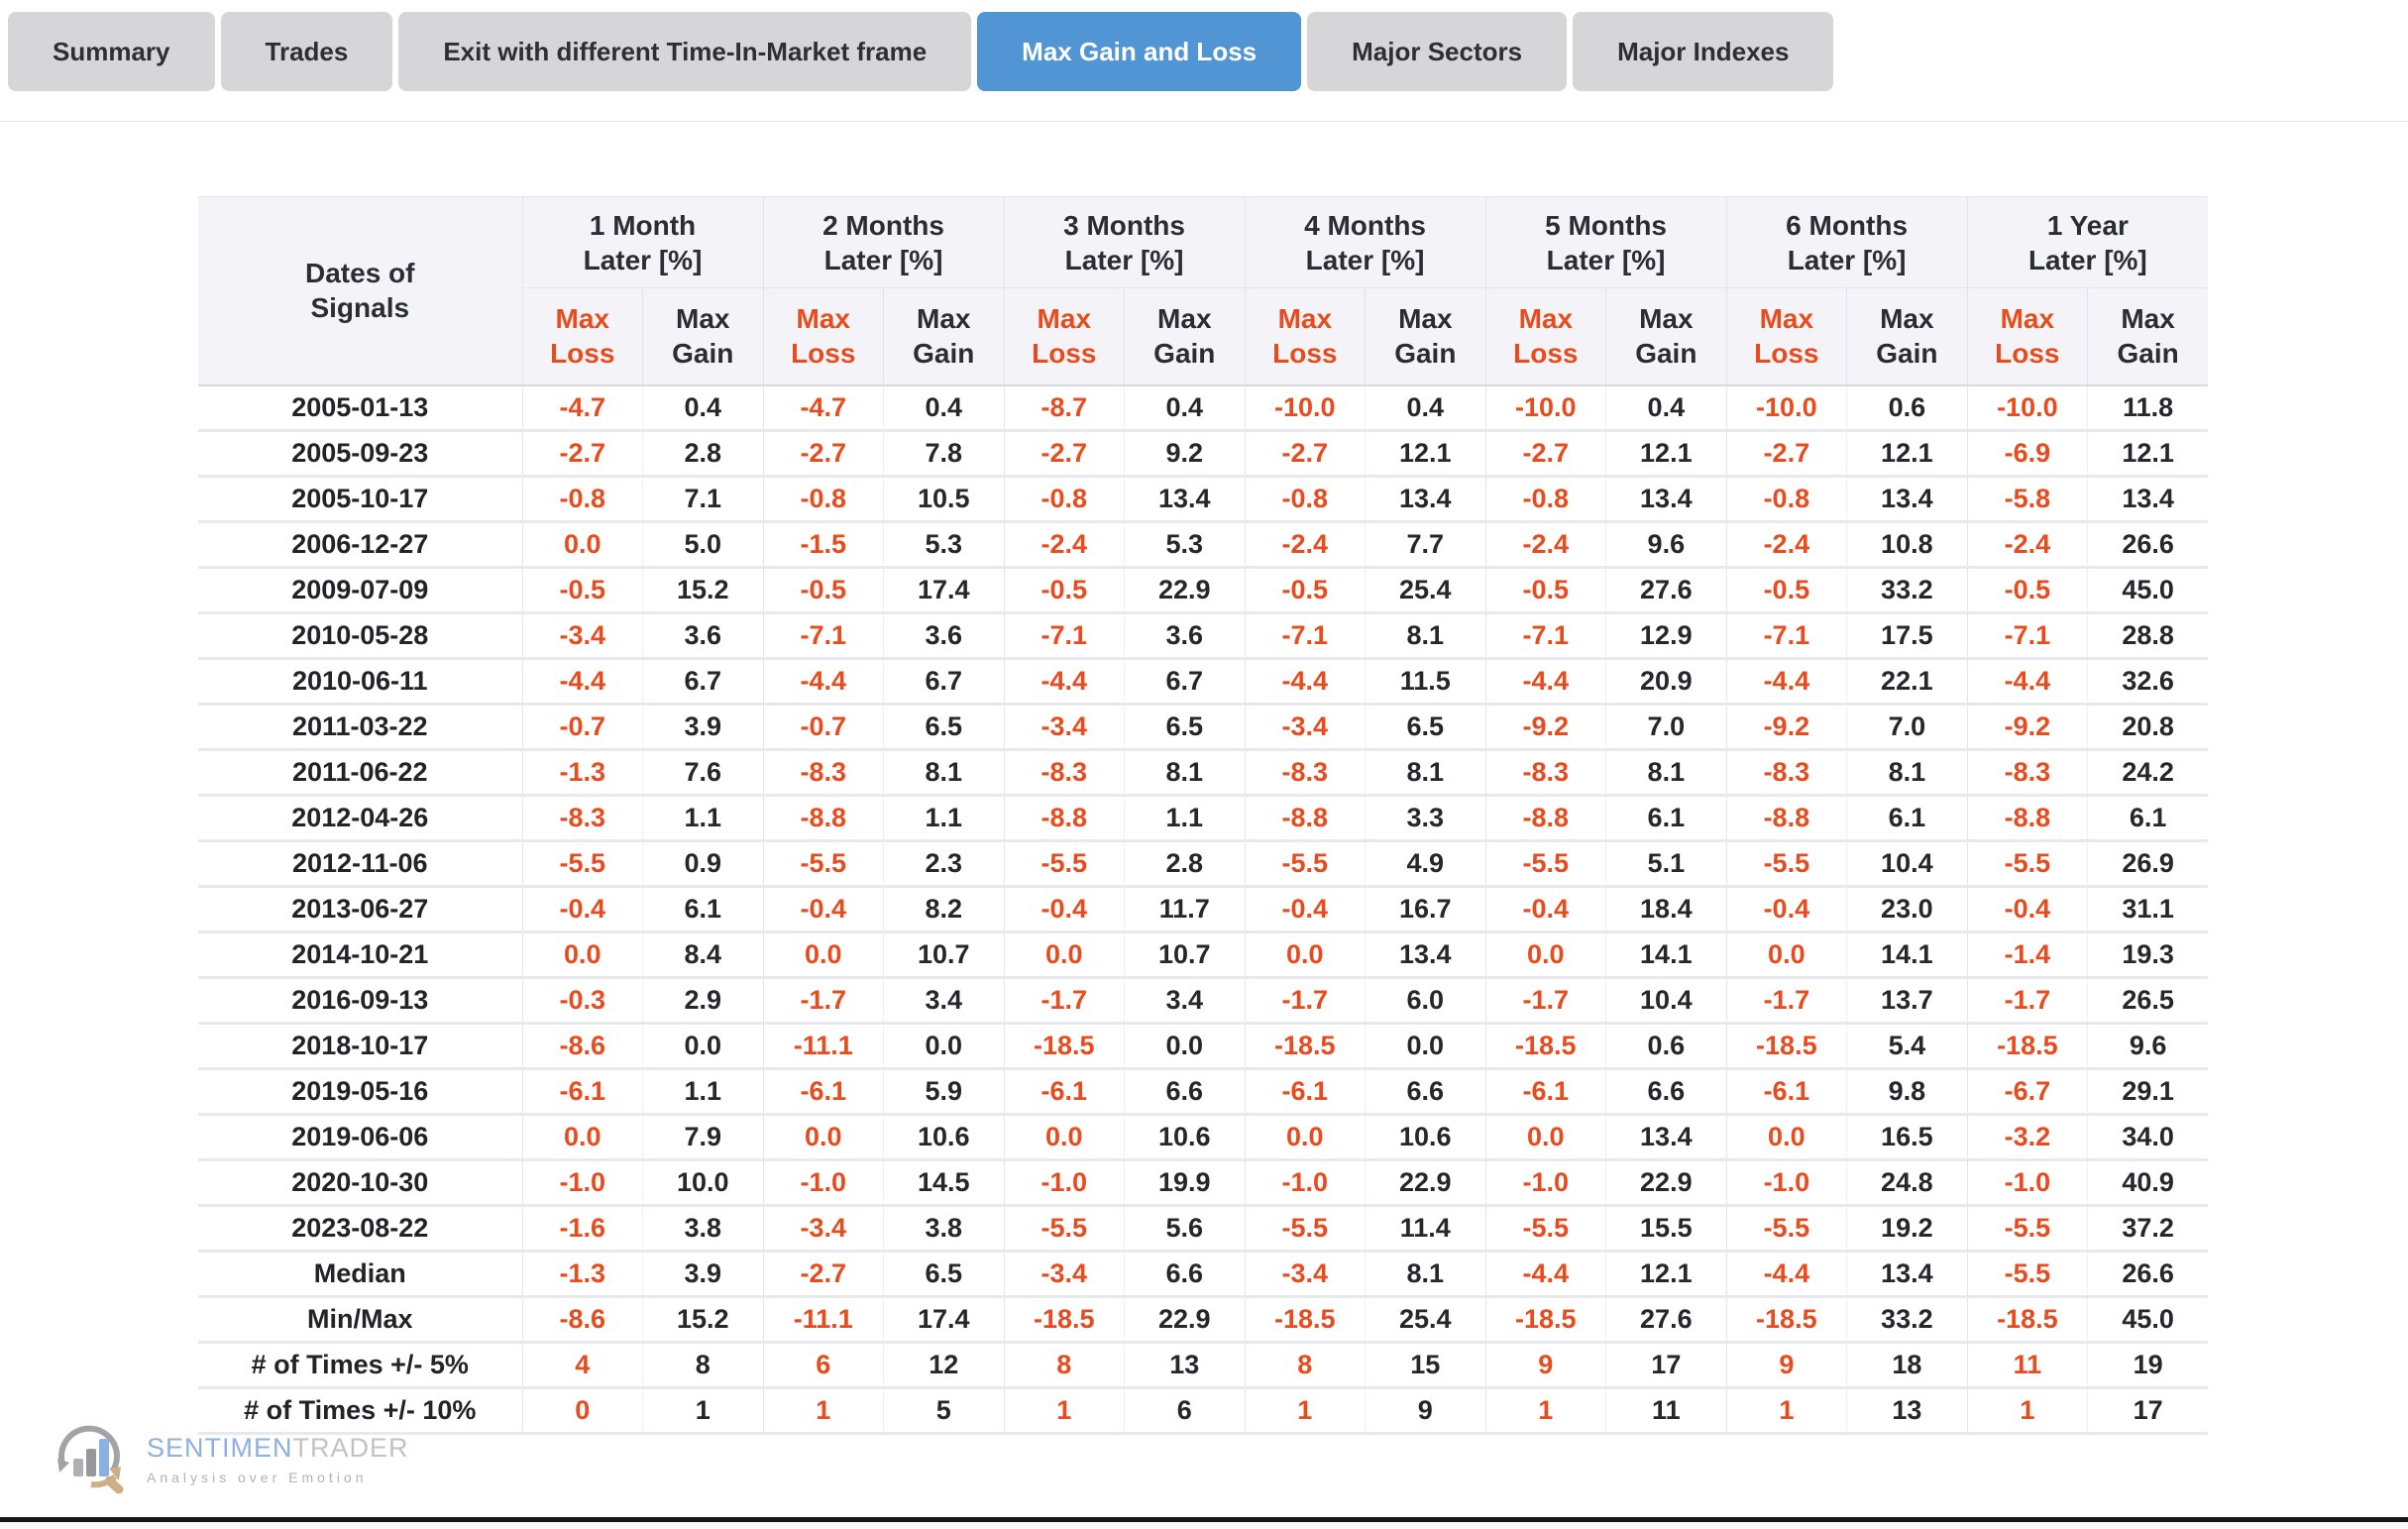  What do you see at coordinates (1786, 1366) in the screenshot?
I see `max-loss-cell: 9` at bounding box center [1786, 1366].